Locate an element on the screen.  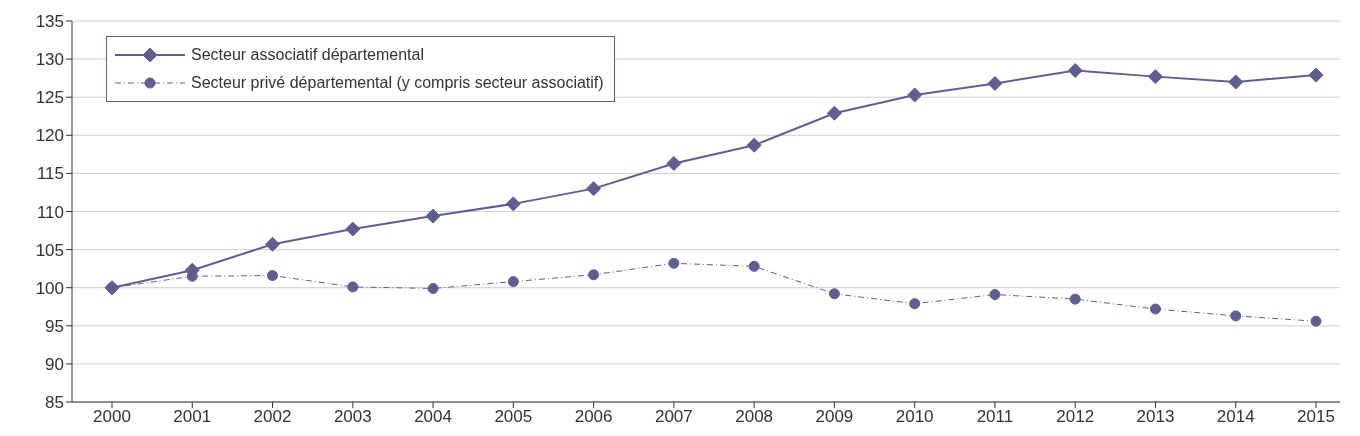
x-tick-label: 2002 is located at coordinates (272, 417).